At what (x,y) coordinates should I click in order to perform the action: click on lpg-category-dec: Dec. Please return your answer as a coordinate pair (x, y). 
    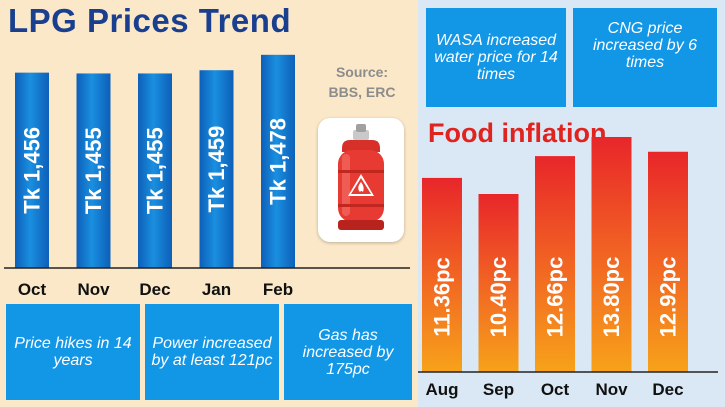
    Looking at the image, I should click on (154, 289).